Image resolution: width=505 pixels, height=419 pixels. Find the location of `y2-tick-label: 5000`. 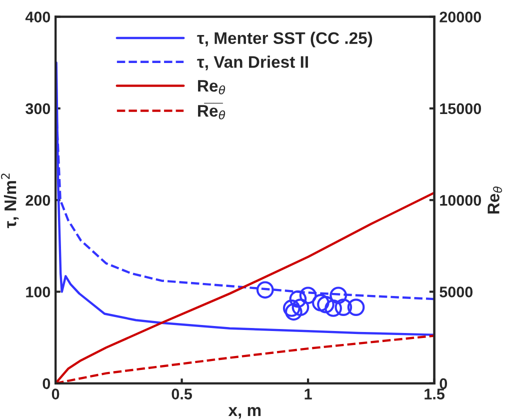

y2-tick-label: 5000 is located at coordinates (456, 292).